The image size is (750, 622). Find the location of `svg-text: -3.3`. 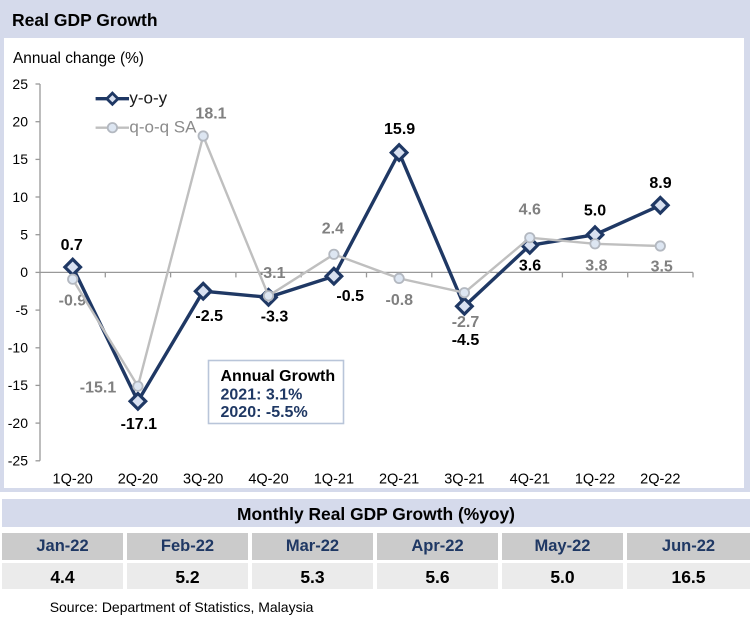

svg-text: -3.3 is located at coordinates (275, 317).